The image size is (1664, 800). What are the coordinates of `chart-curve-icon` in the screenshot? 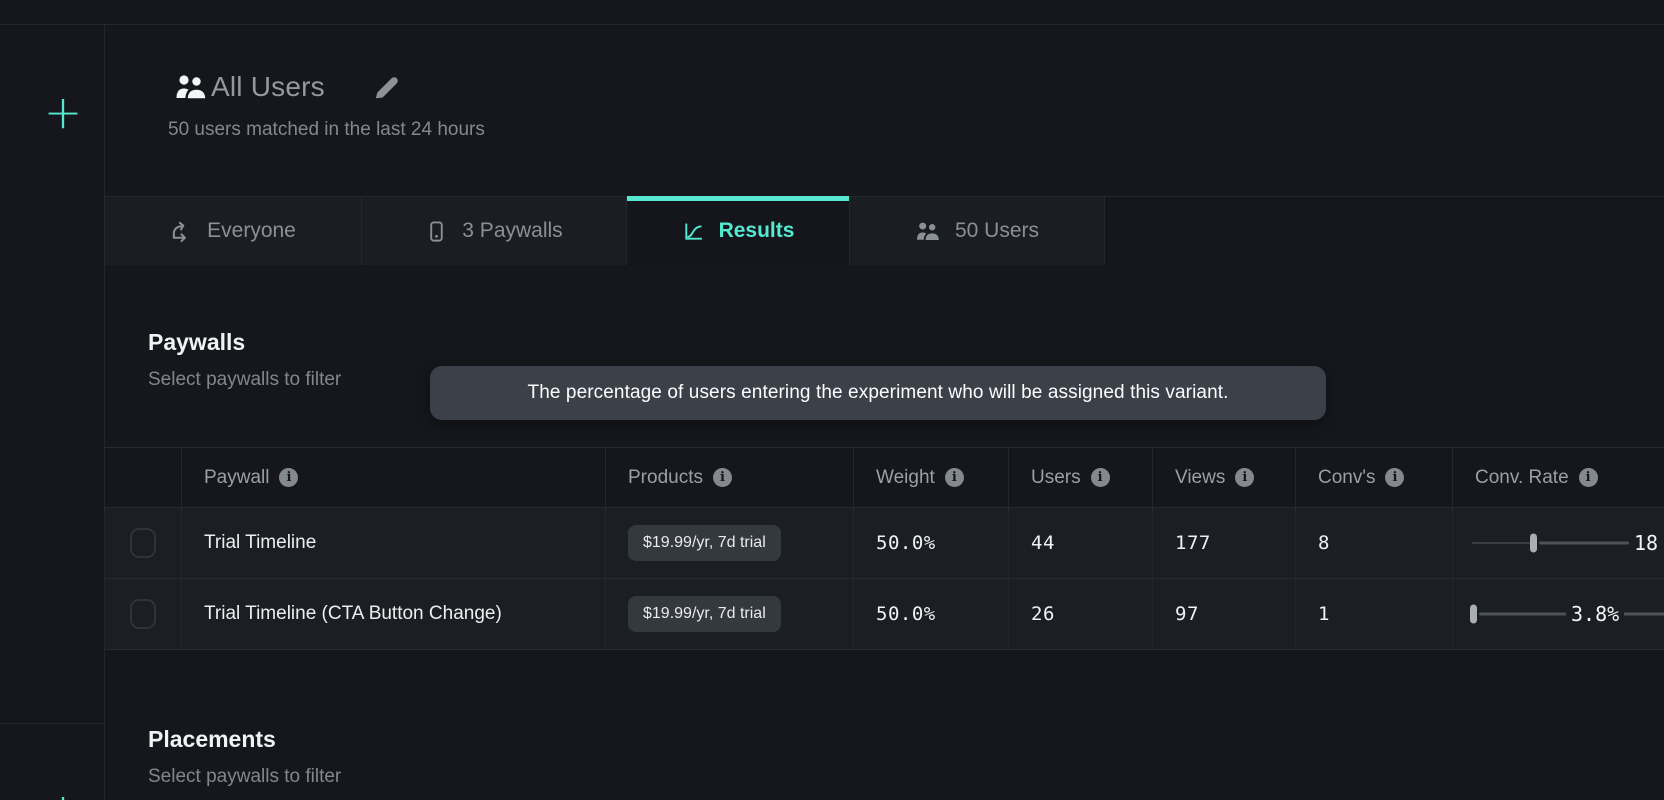 It's located at (693, 231).